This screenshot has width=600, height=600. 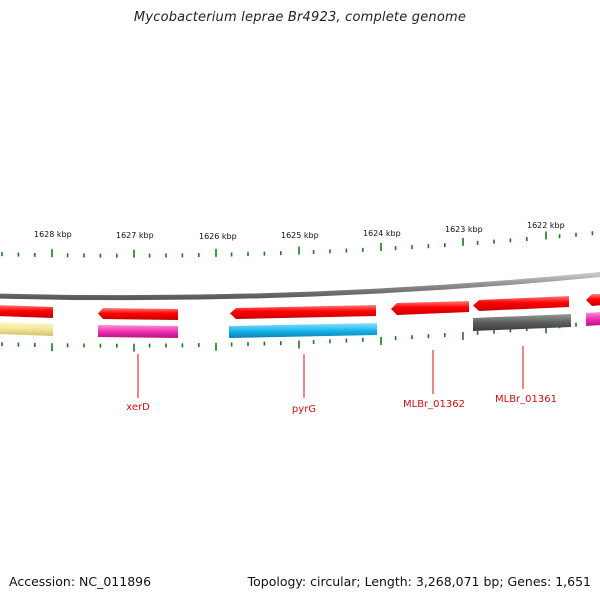 What do you see at coordinates (521, 303) in the screenshot?
I see `gene-forward-MLBr_01361-region` at bounding box center [521, 303].